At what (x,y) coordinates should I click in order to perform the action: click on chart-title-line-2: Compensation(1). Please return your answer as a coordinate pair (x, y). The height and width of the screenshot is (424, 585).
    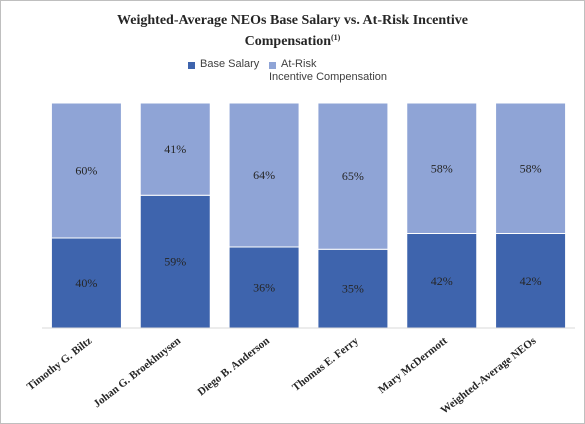
    Looking at the image, I should click on (292, 39).